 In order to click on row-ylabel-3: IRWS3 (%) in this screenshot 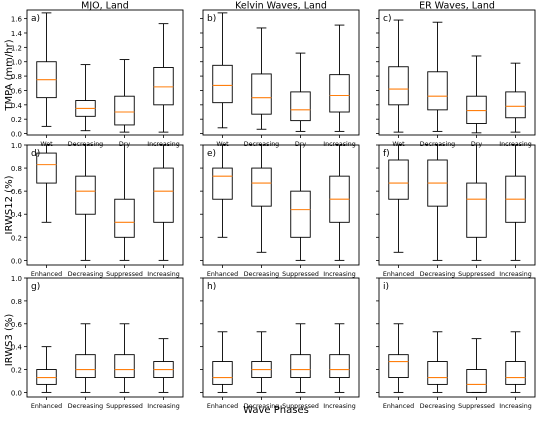, I will do `click(9, 340)`.